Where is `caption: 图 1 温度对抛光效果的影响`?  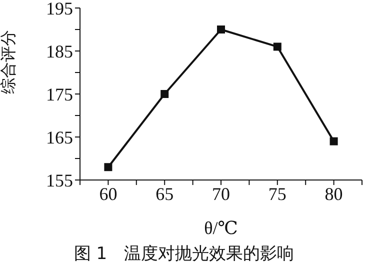
caption: 图 1 温度对抛光效果的影响 is located at coordinates (184, 254).